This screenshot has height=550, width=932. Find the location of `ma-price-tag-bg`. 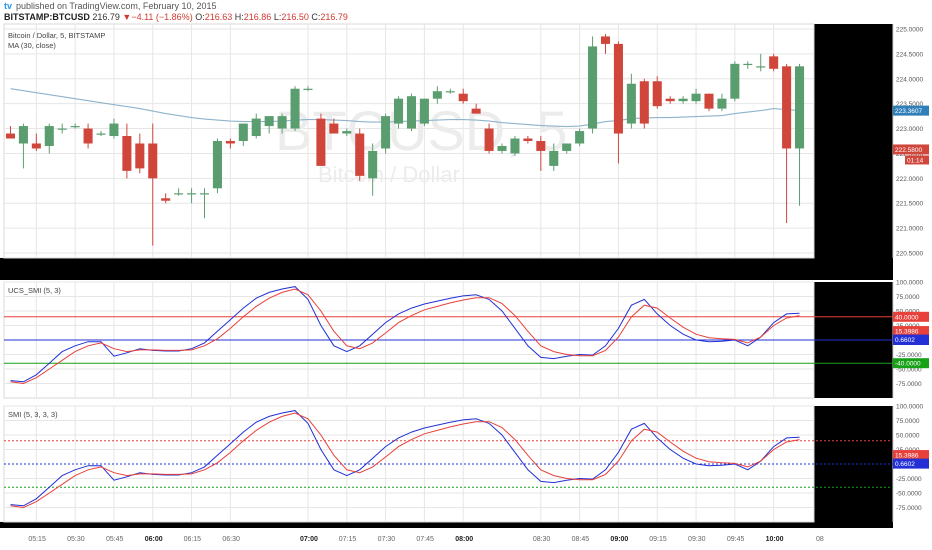

ma-price-tag-bg is located at coordinates (911, 110).